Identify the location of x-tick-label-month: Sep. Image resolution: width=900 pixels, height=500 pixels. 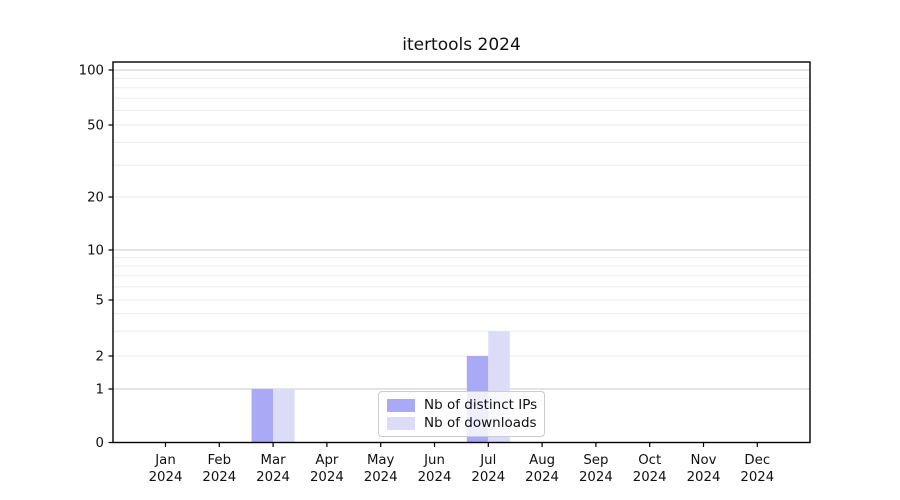
(595, 460).